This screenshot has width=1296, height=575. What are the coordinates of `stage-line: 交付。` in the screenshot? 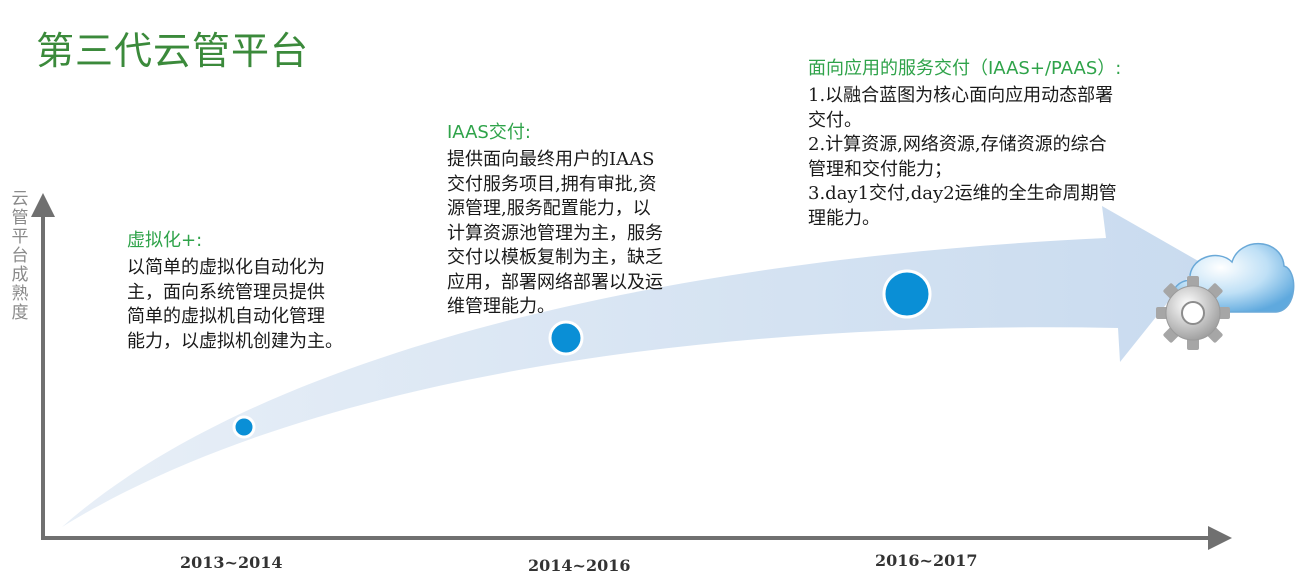 It's located at (835, 120).